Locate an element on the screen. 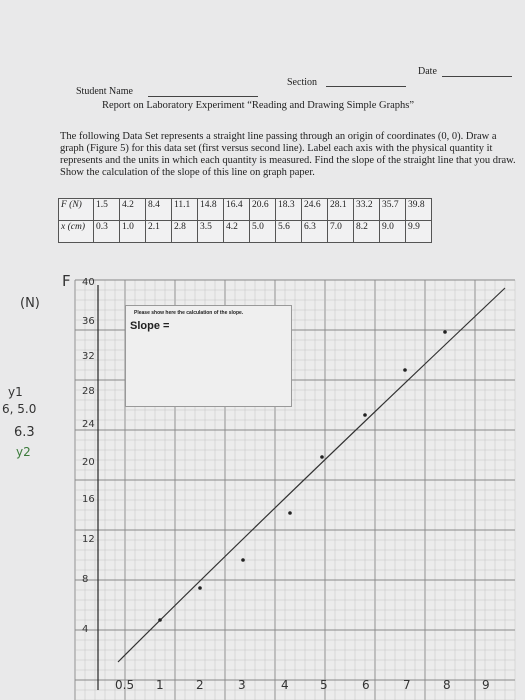 The width and height of the screenshot is (525, 700). row-label: F (N) is located at coordinates (76, 209).